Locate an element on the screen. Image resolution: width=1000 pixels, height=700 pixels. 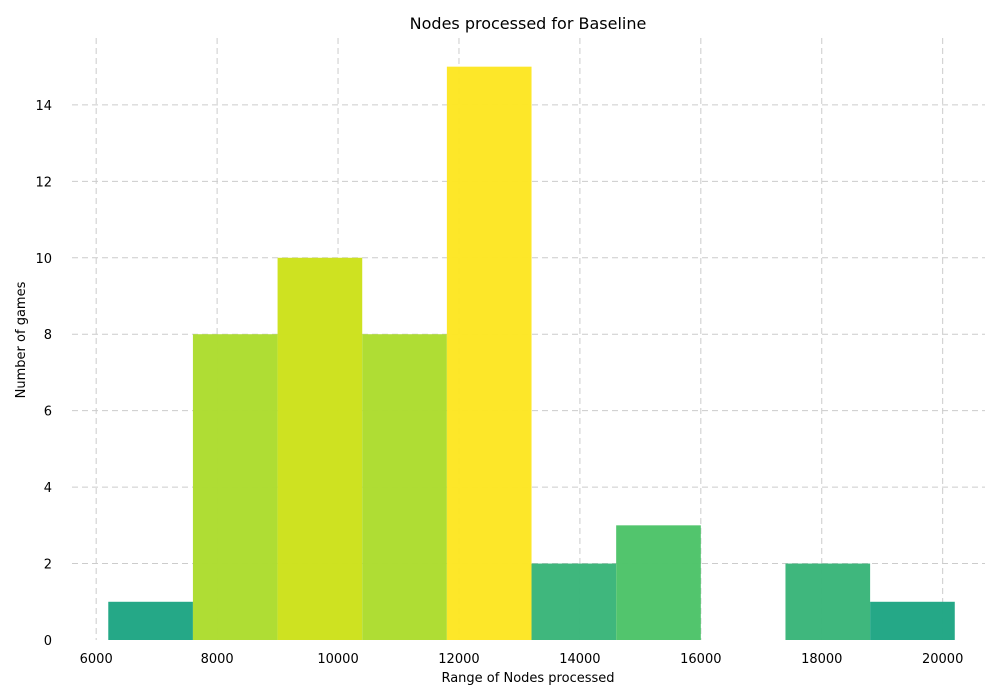
x-tick-label: 14000 is located at coordinates (579, 659).